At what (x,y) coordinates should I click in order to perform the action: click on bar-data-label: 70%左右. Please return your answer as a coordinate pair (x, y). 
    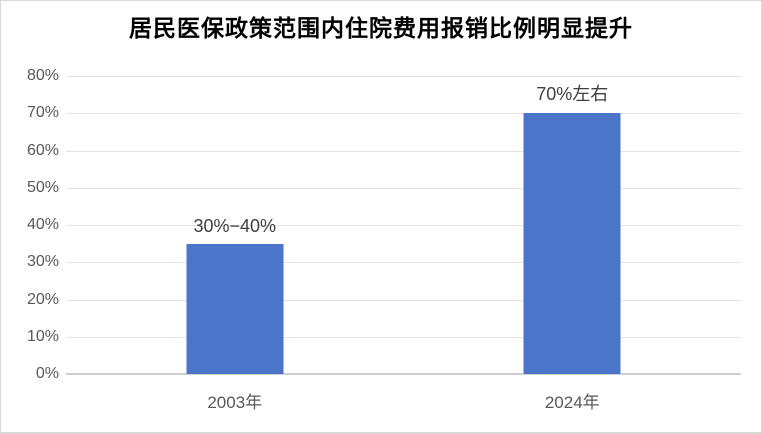
    Looking at the image, I should click on (572, 94).